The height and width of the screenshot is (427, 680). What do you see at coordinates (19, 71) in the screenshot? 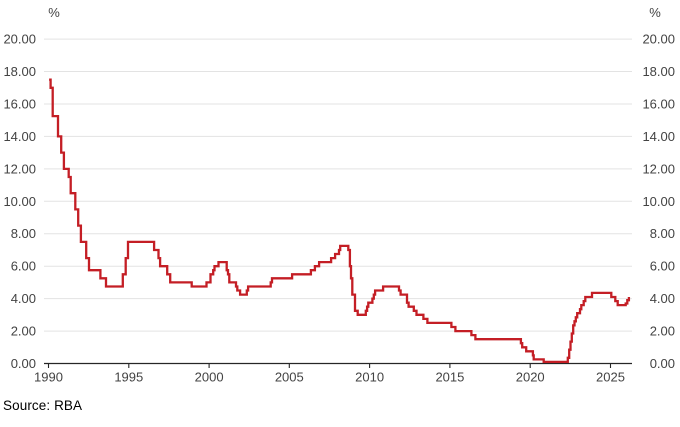
I see `y-tick-label-left: 18.00` at bounding box center [19, 71].